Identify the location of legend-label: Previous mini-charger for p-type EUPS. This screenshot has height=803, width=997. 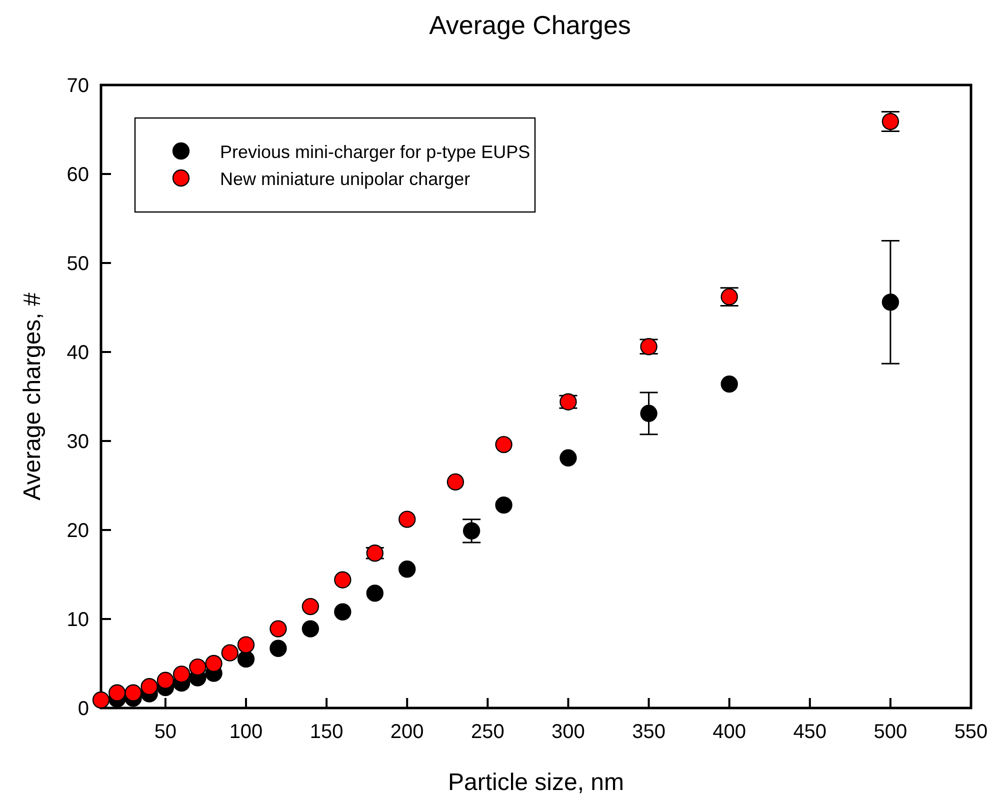
(375, 152).